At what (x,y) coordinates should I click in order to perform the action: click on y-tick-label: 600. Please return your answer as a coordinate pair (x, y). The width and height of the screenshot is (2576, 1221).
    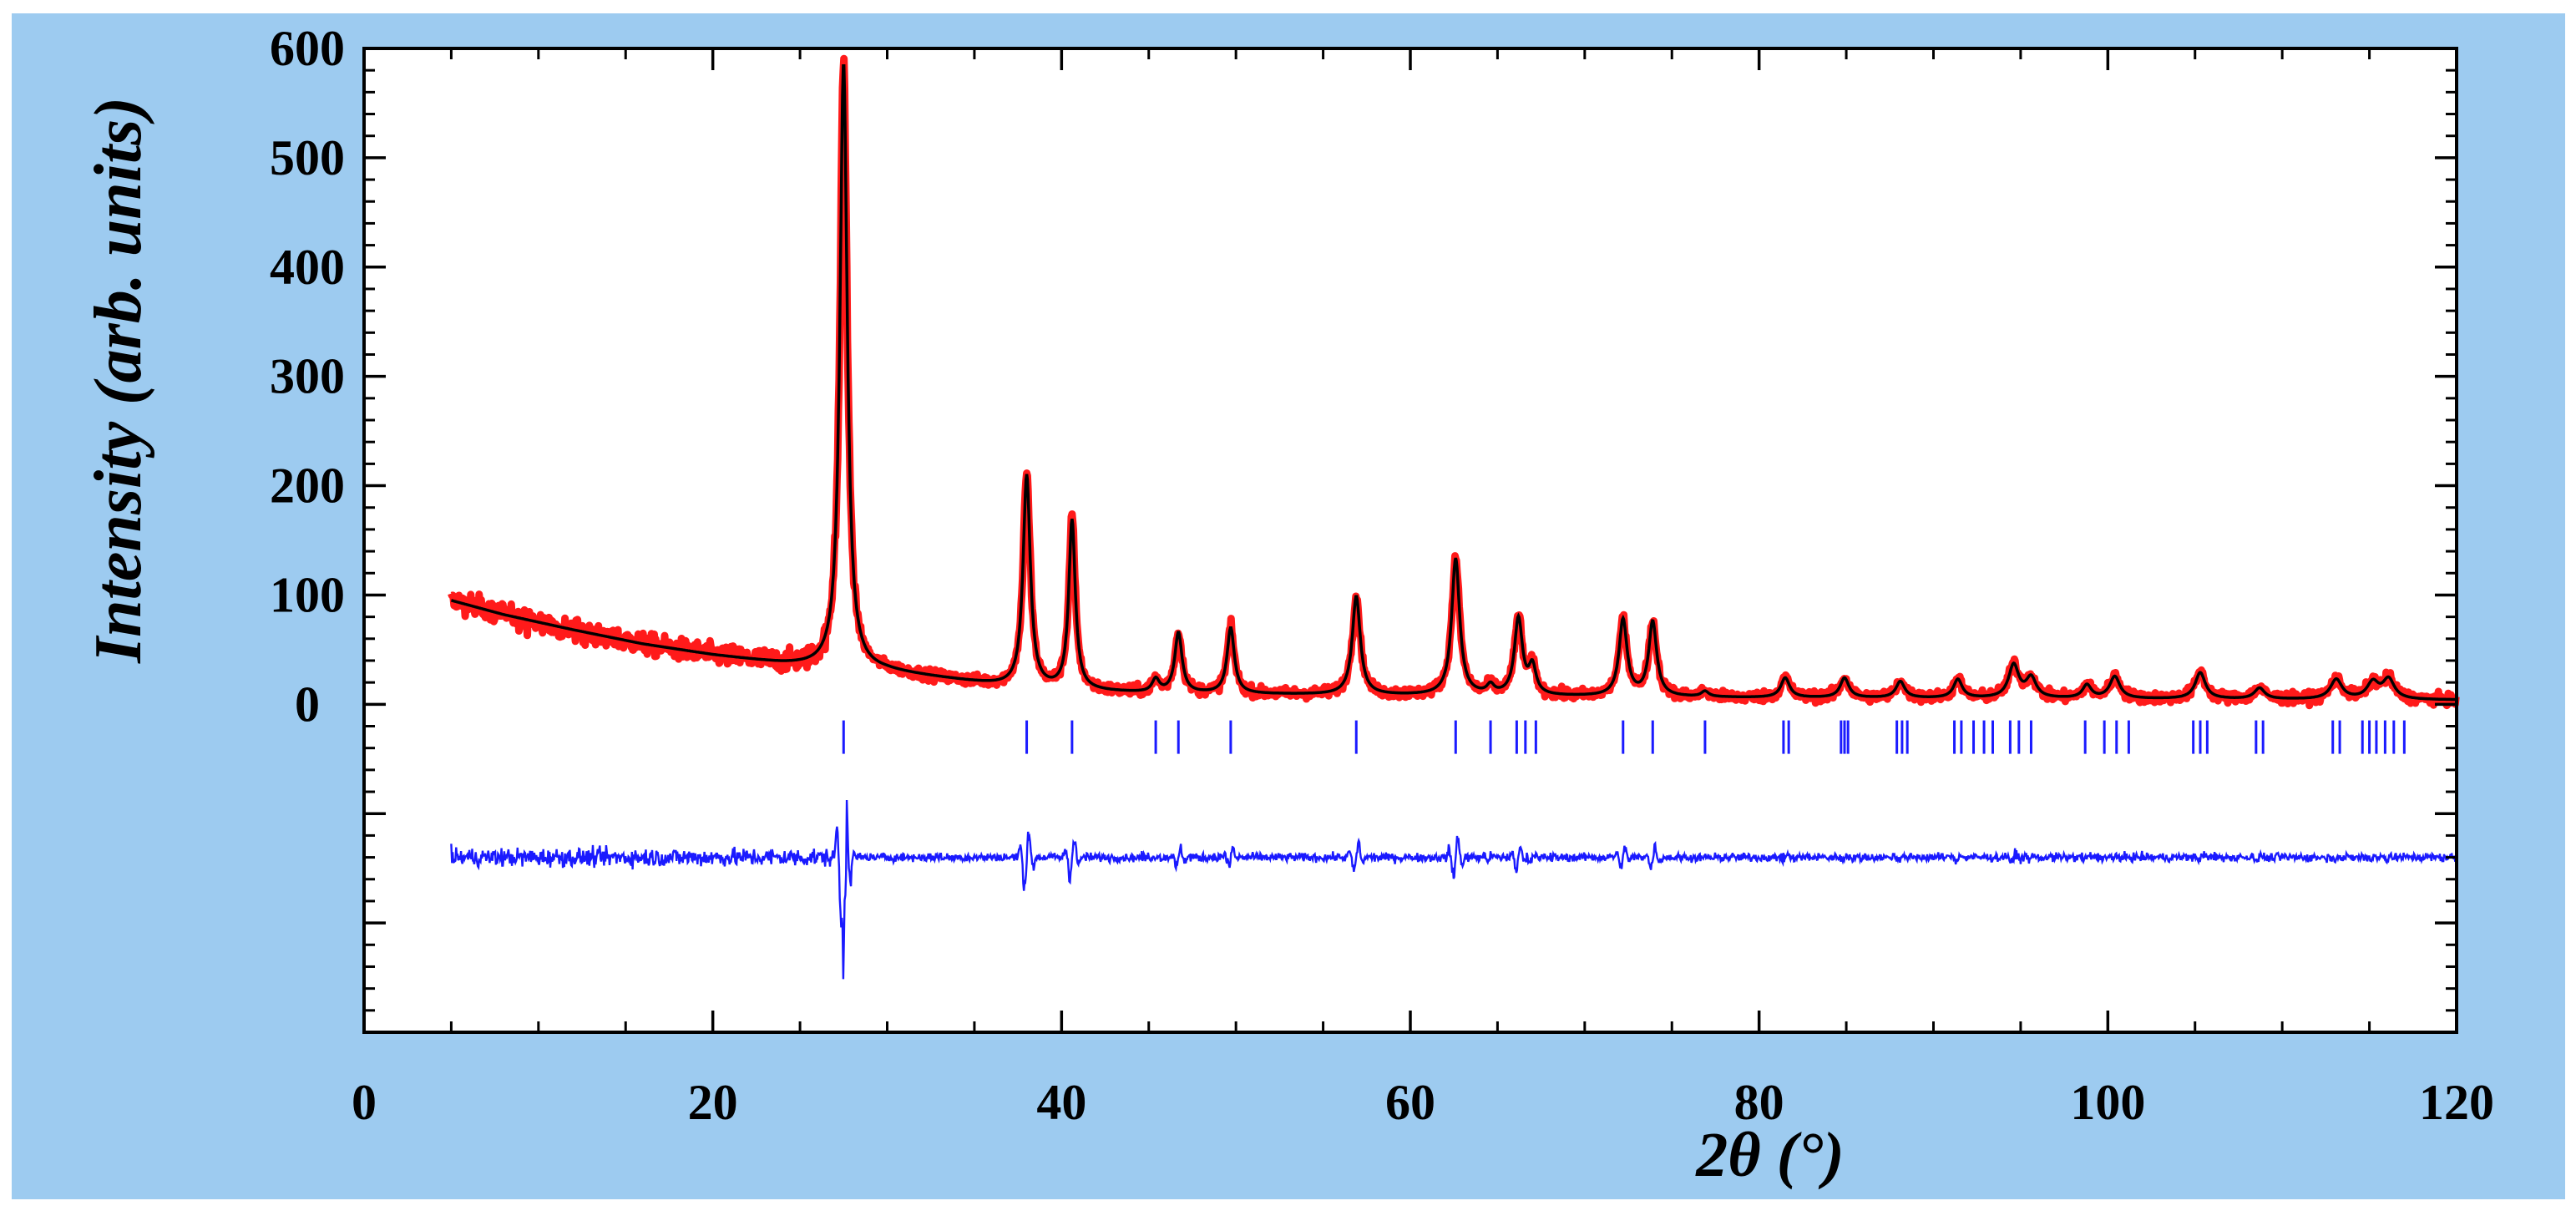
    Looking at the image, I should click on (307, 48).